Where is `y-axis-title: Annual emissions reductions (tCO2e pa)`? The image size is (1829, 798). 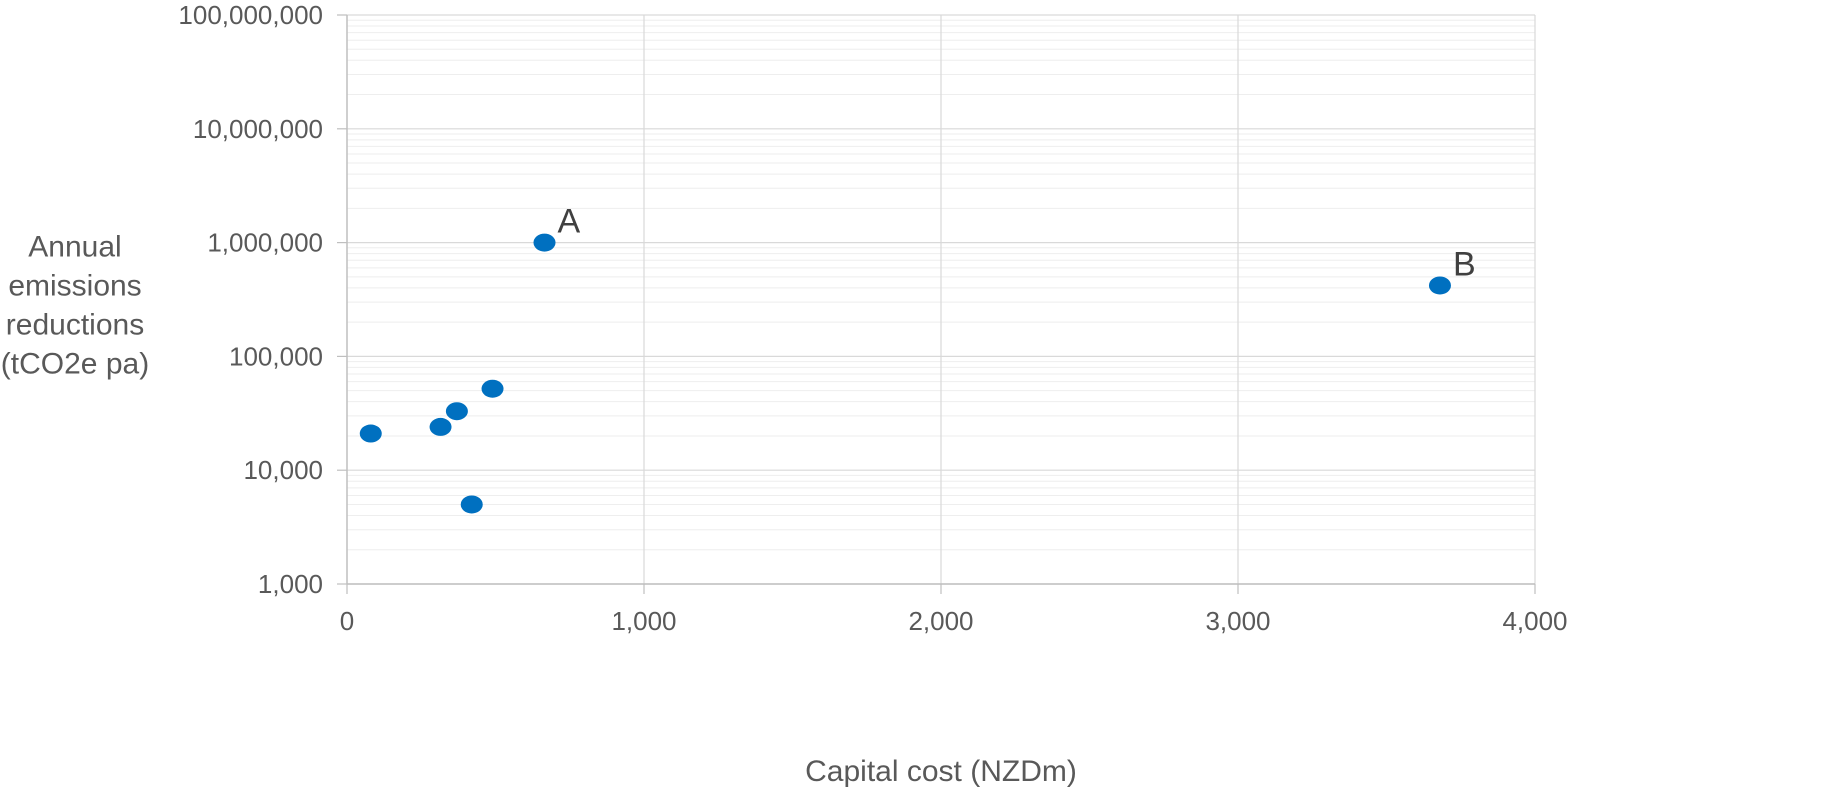 y-axis-title: Annual emissions reductions (tCO2e pa) is located at coordinates (75, 306).